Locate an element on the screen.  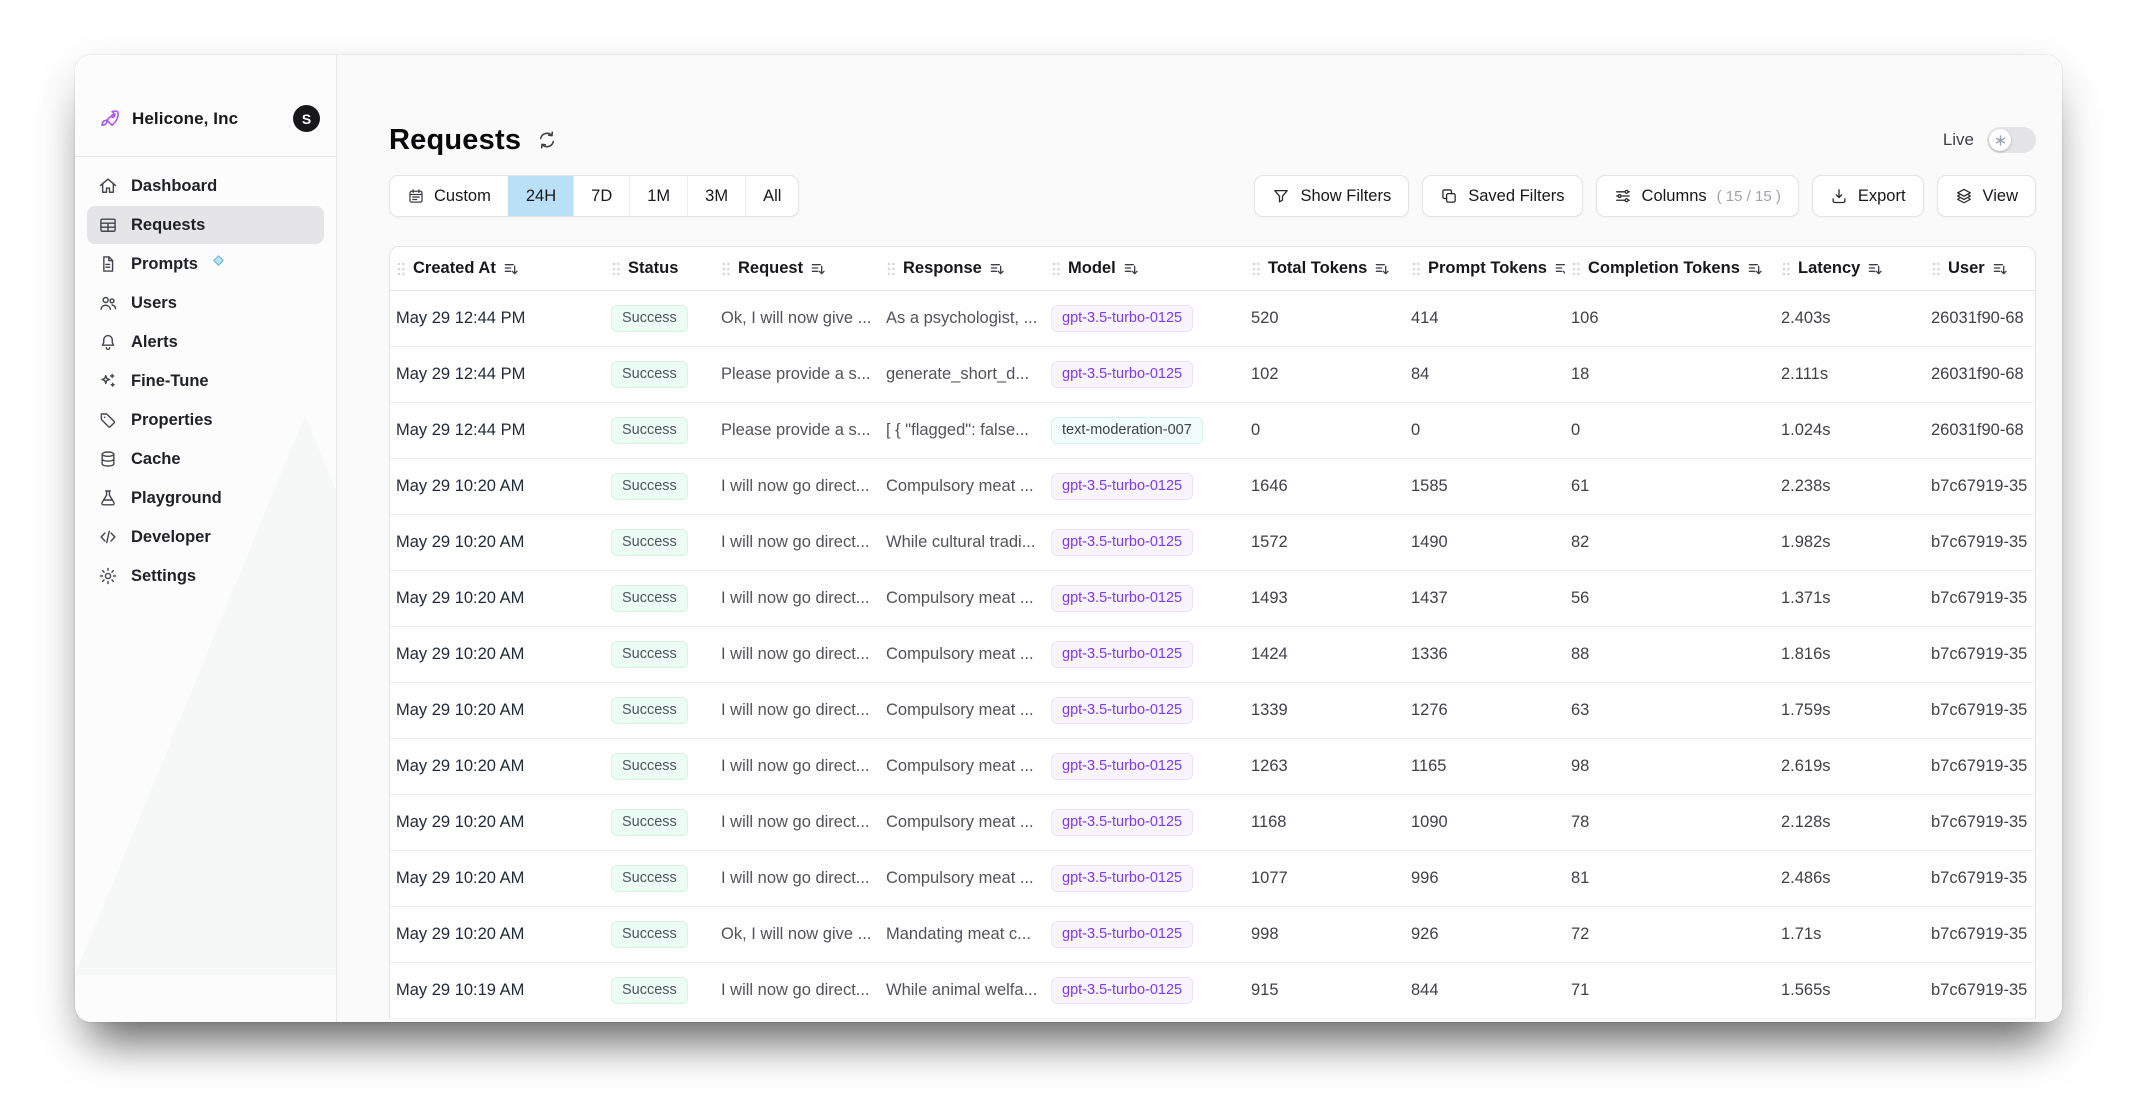
column-header-completion-tokens: Completion Tokens is located at coordinates (1670, 268).